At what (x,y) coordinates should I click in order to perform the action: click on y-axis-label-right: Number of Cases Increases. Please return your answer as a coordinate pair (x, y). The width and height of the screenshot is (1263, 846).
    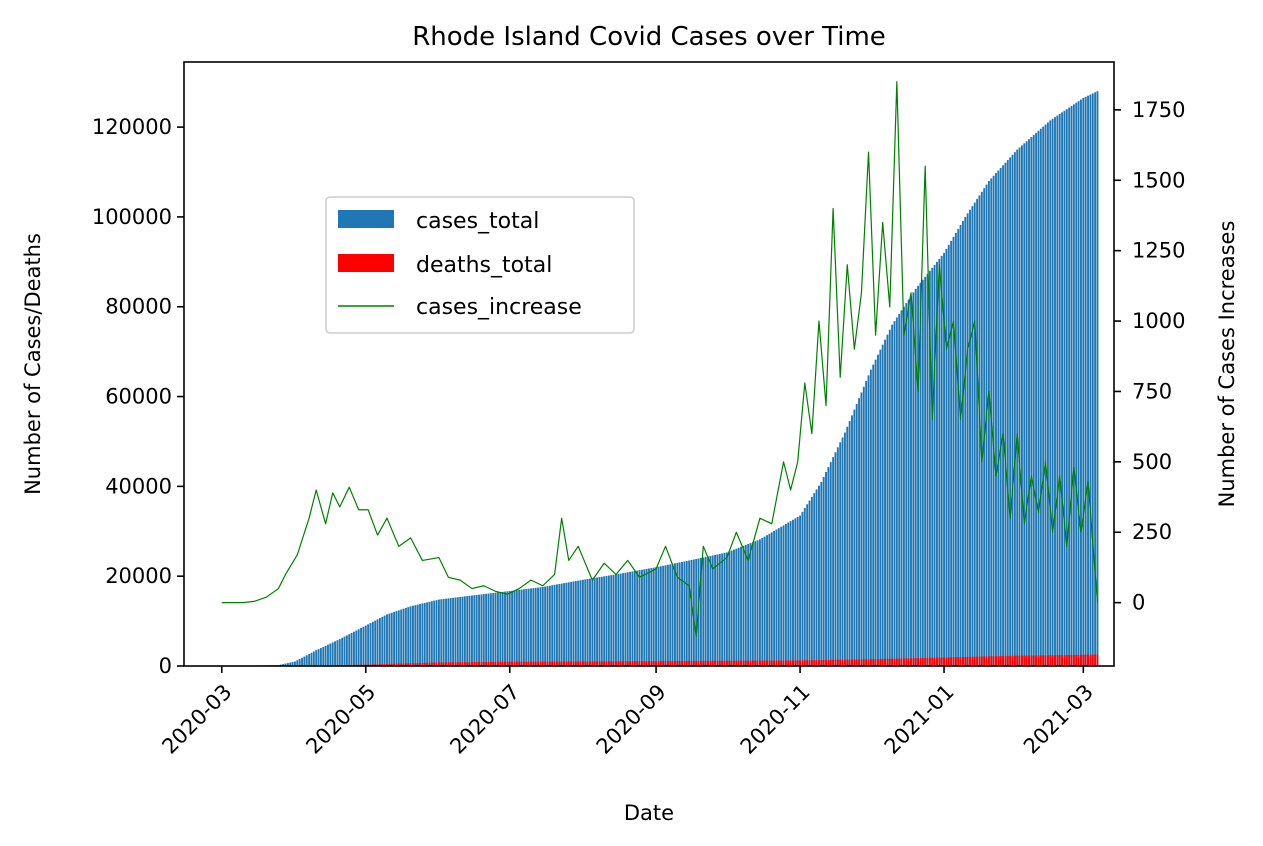
    Looking at the image, I should click on (1227, 364).